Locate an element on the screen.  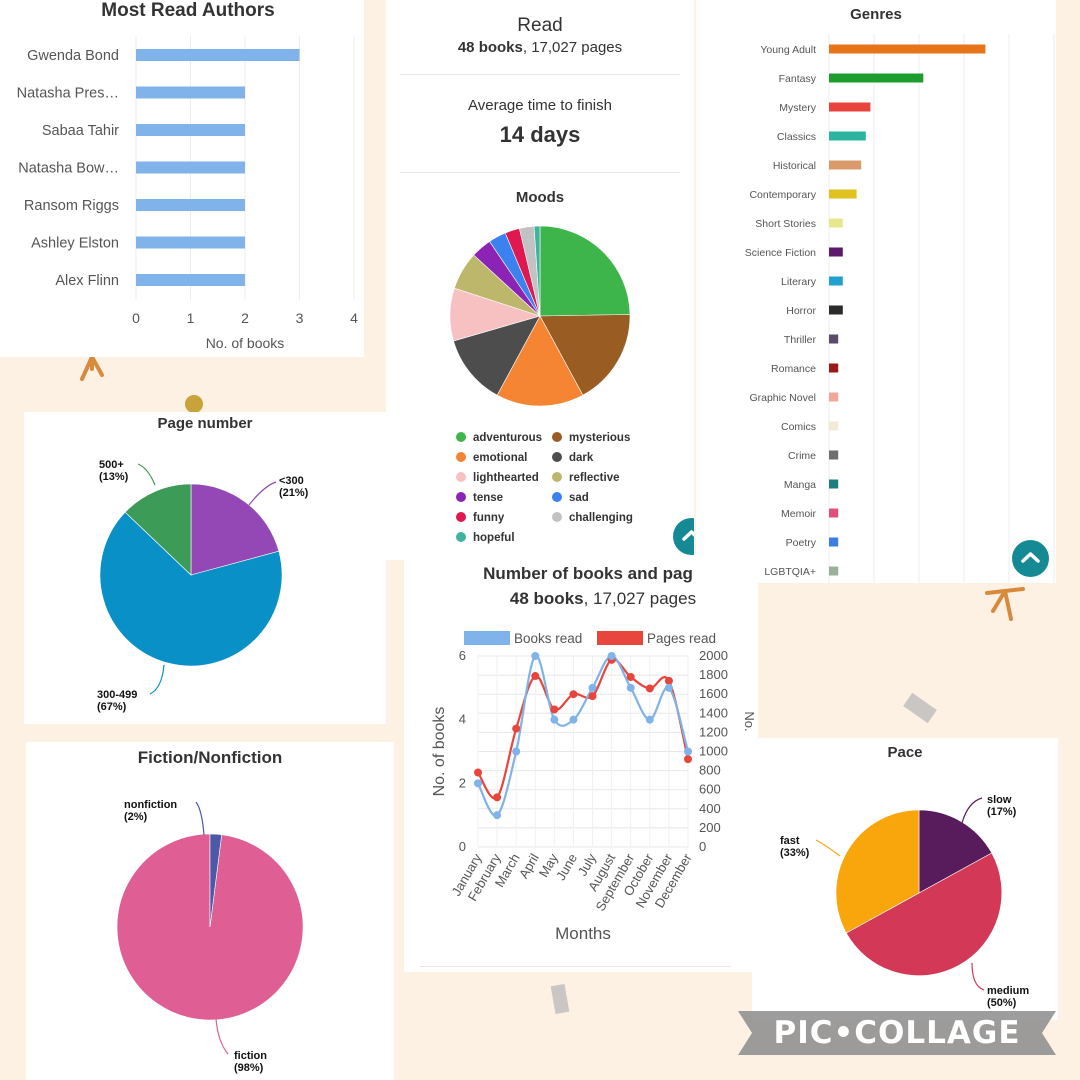
y2-tick-label: 1000 is located at coordinates (713, 751).